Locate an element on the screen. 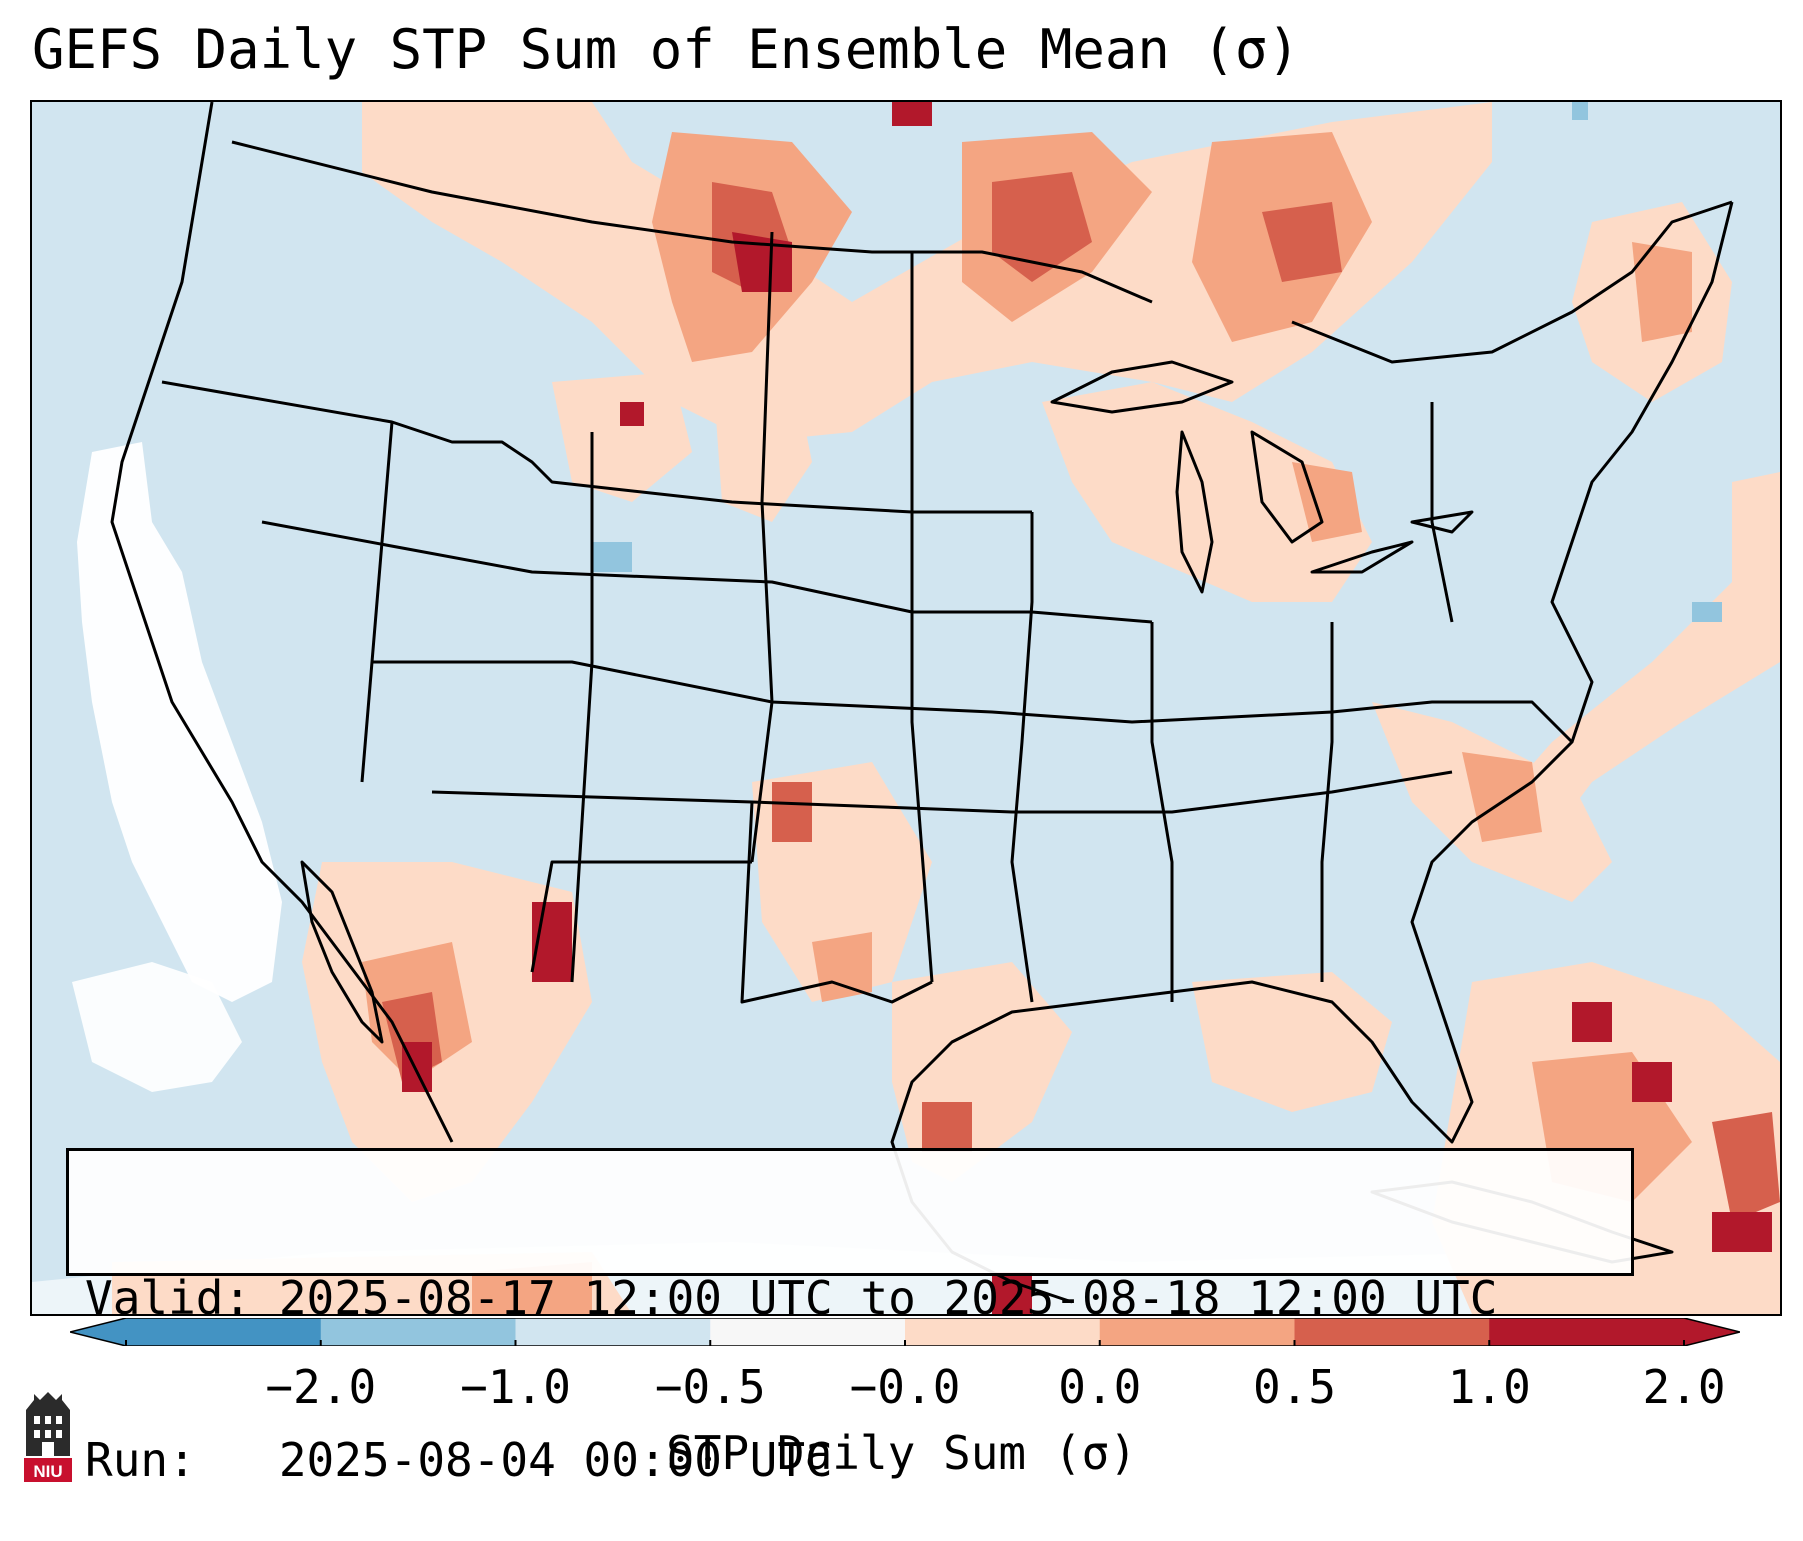 Image resolution: width=1803 pixels, height=1541 pixels. northeast-border is located at coordinates (1512, 282).